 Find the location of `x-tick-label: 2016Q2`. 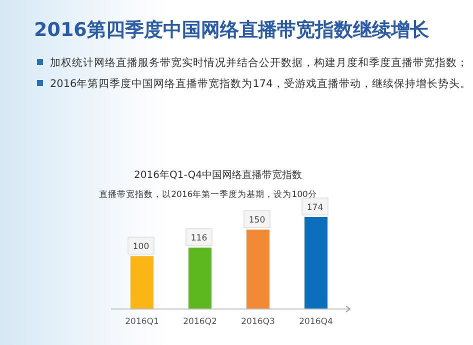

x-tick-label: 2016Q2 is located at coordinates (200, 322).